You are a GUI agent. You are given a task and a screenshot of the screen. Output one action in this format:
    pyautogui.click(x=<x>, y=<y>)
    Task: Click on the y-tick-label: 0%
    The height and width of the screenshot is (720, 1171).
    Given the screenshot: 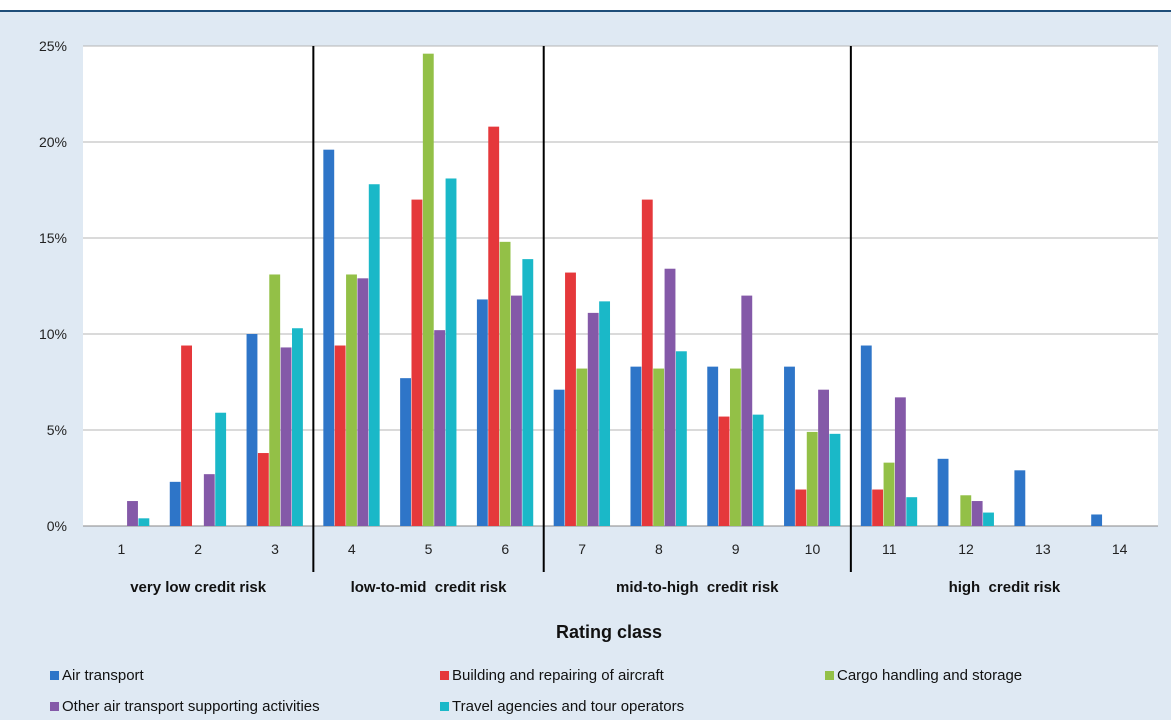 What is the action you would take?
    pyautogui.click(x=57, y=526)
    